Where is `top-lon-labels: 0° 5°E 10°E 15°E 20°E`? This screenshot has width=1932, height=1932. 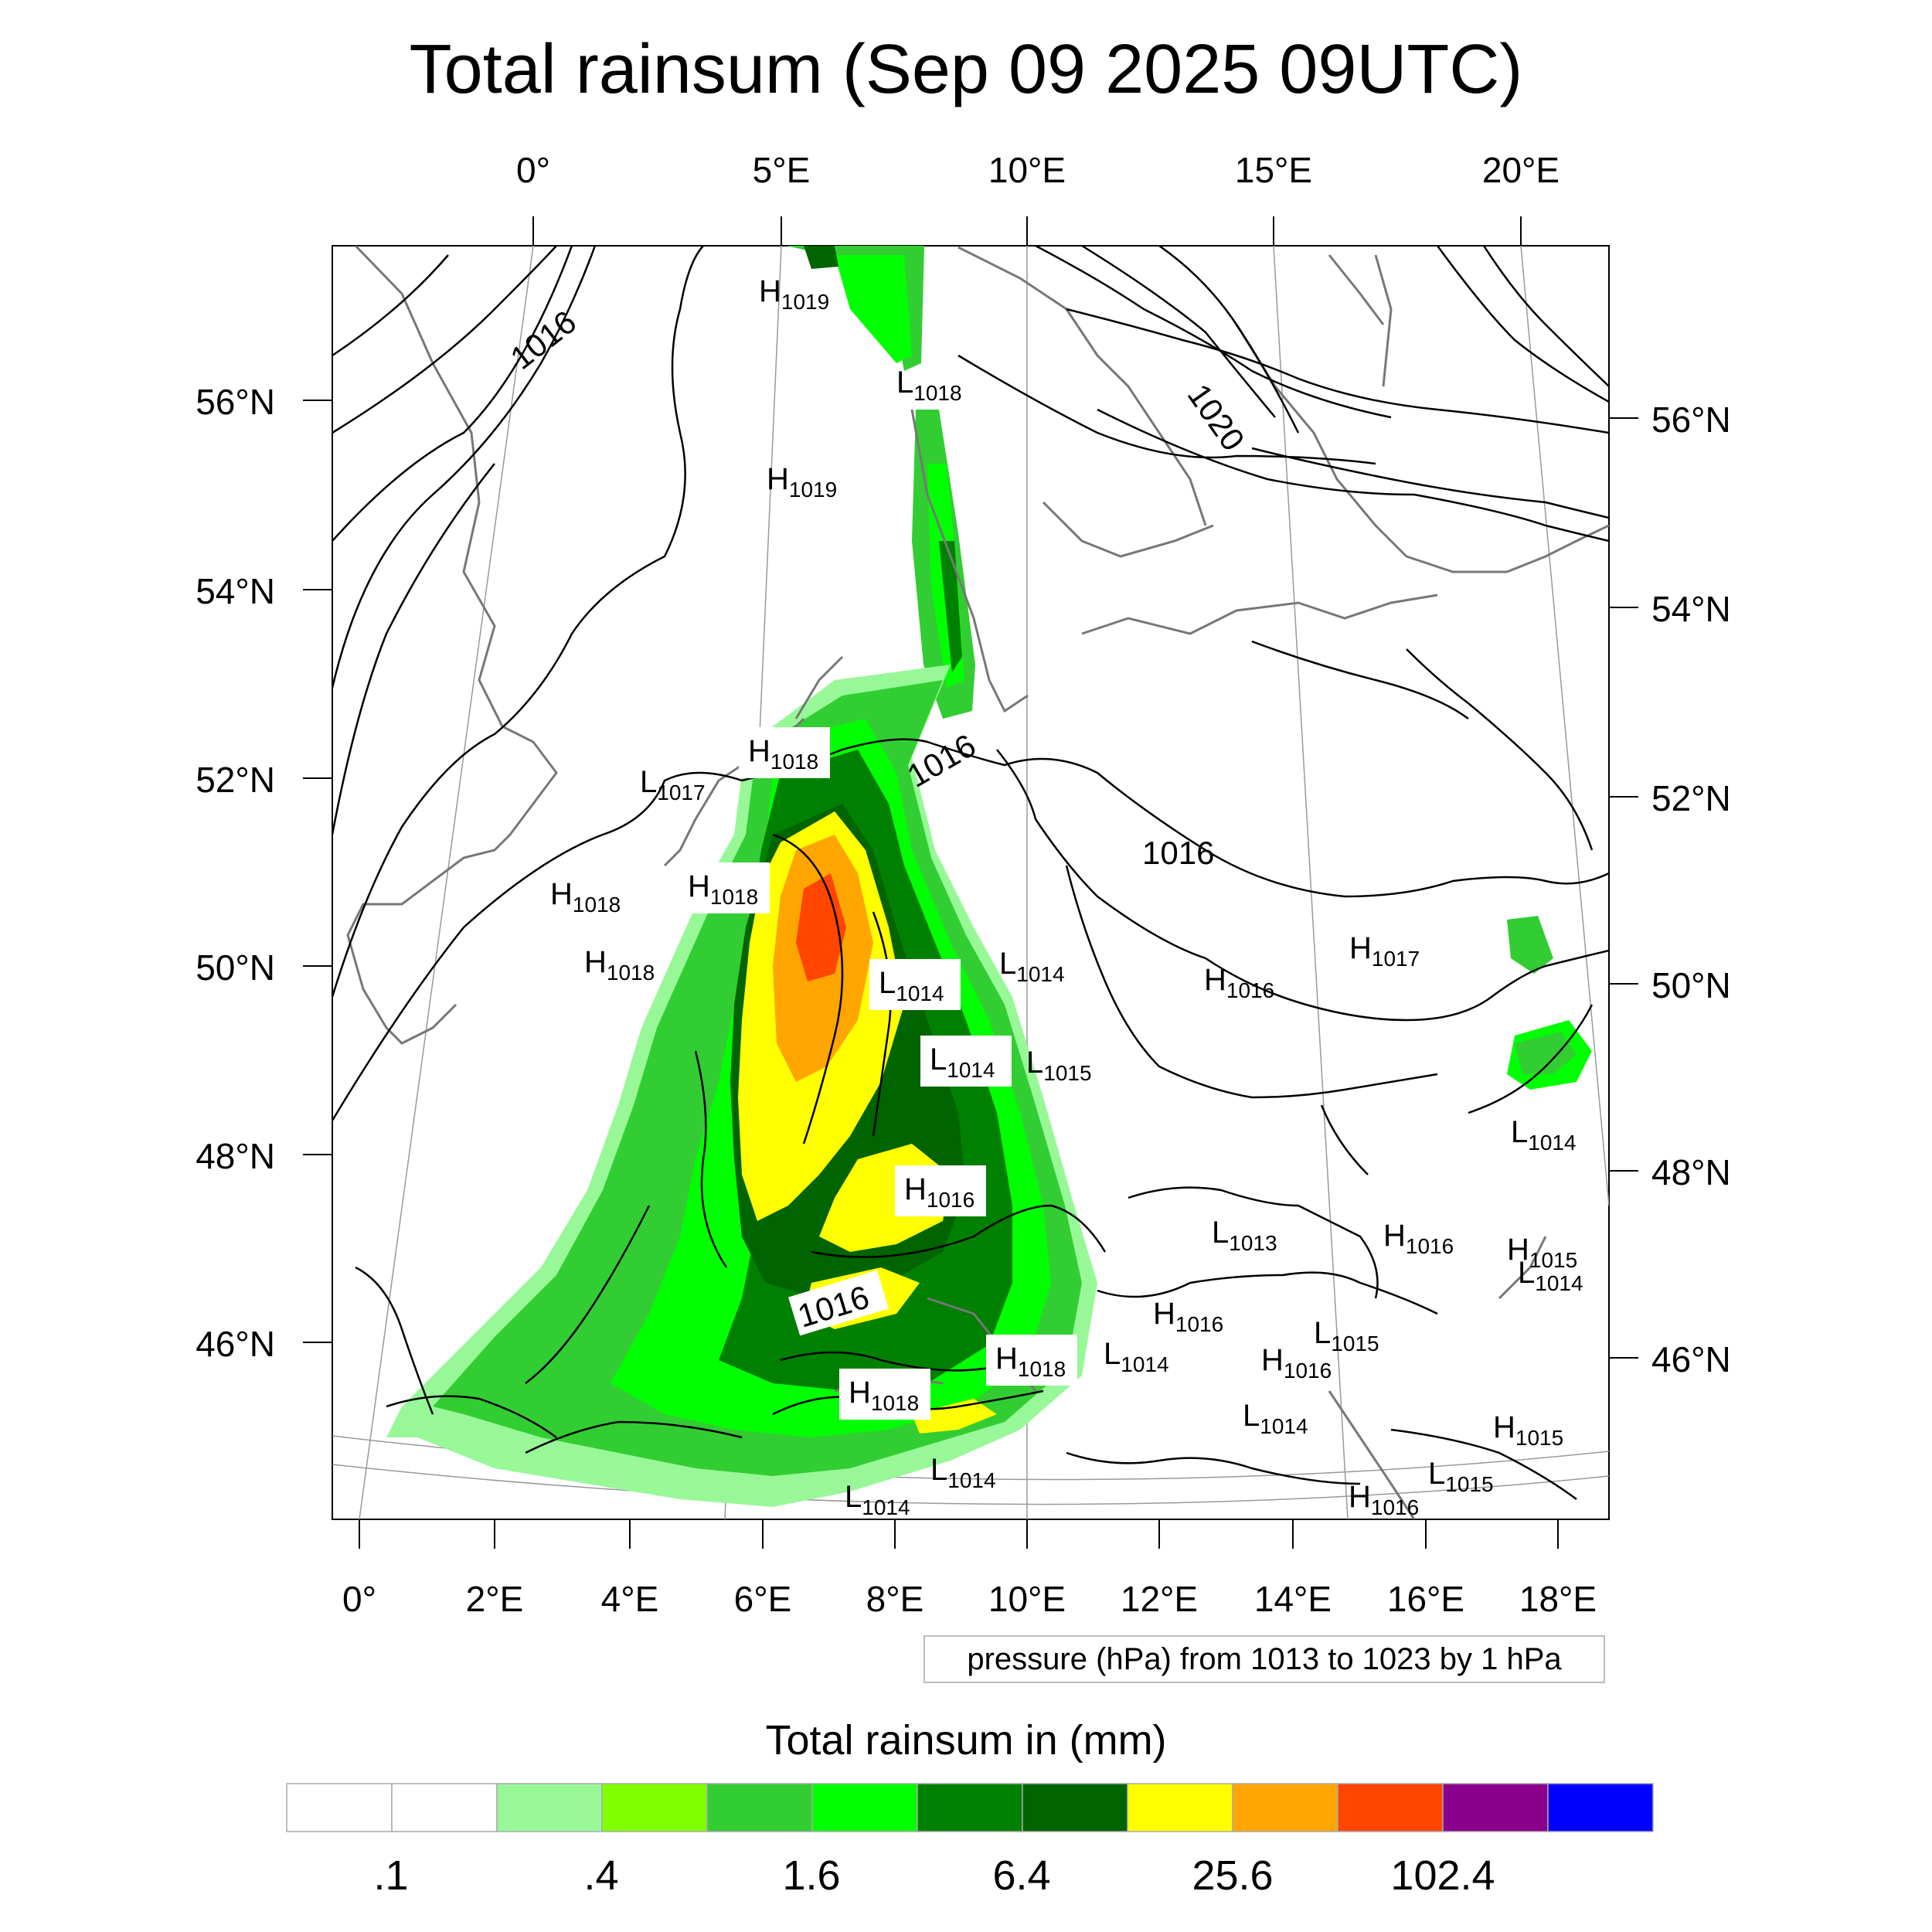
top-lon-labels: 0° 5°E 10°E 15°E 20°E is located at coordinates (1038, 170).